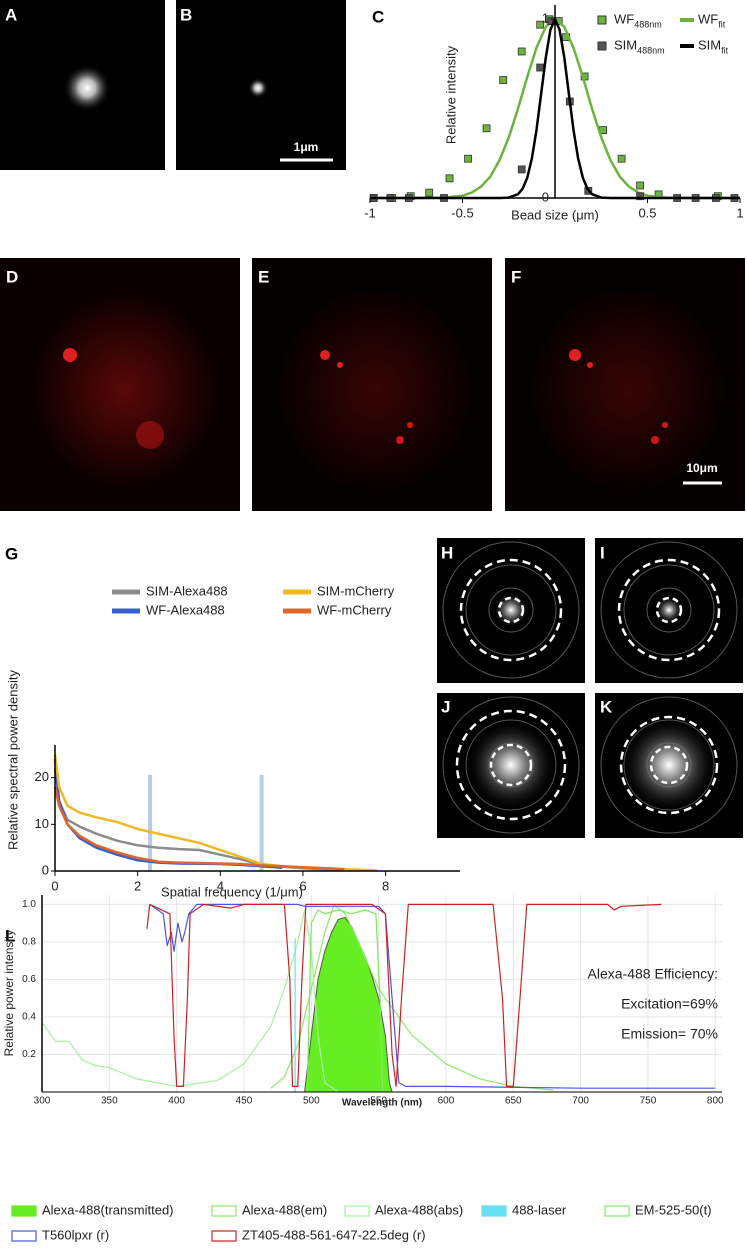 This screenshot has width=747, height=1248. I want to click on image-f, so click(625, 384).